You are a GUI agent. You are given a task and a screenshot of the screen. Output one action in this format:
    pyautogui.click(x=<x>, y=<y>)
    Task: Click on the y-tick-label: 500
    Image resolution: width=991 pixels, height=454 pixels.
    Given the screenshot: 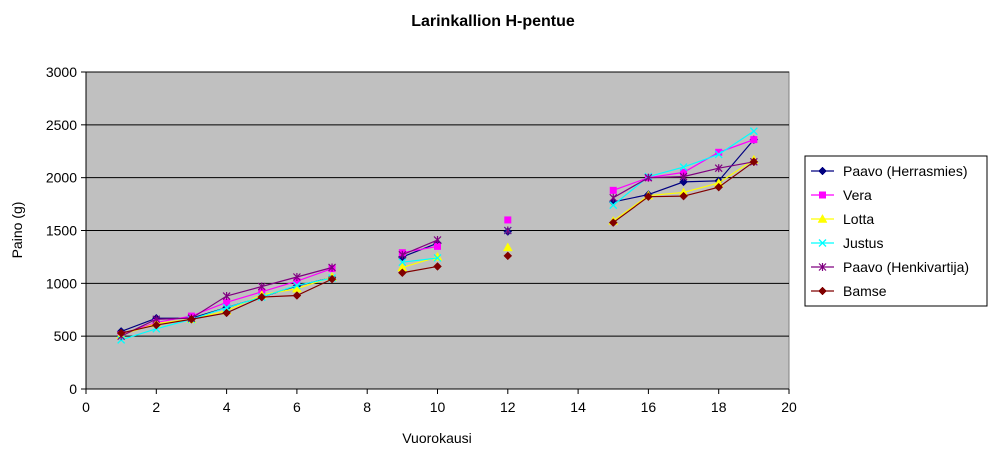 What is the action you would take?
    pyautogui.click(x=66, y=336)
    